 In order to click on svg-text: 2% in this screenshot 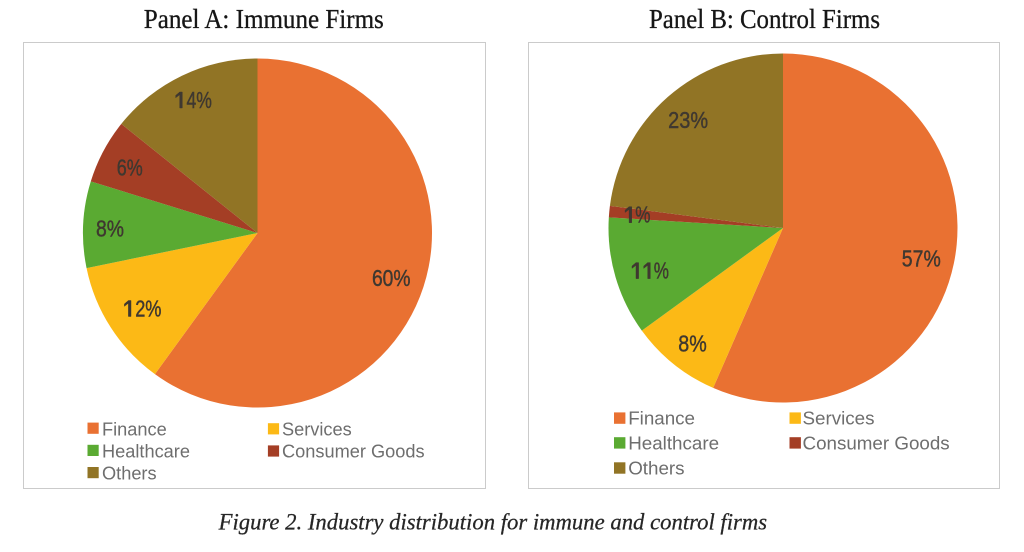, I will do `click(148, 309)`.